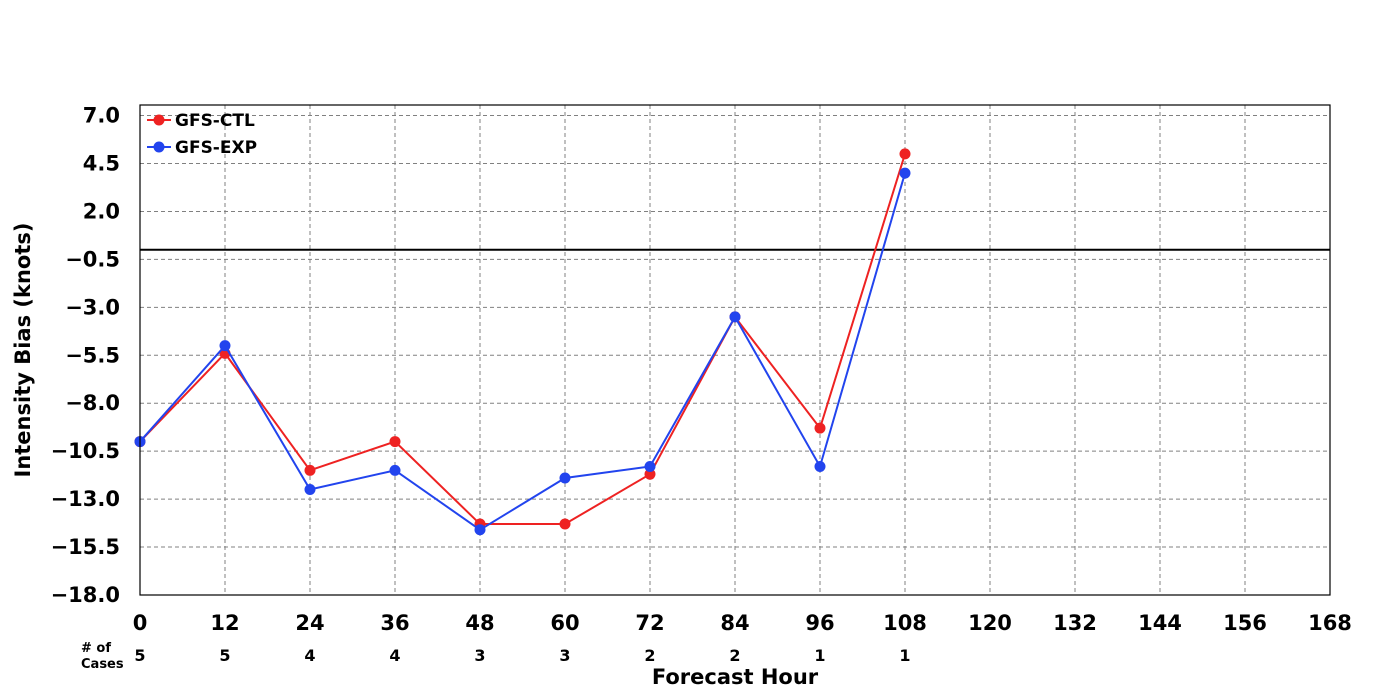 Image resolution: width=1400 pixels, height=700 pixels. I want to click on cases-label-line1: # of, so click(96, 648).